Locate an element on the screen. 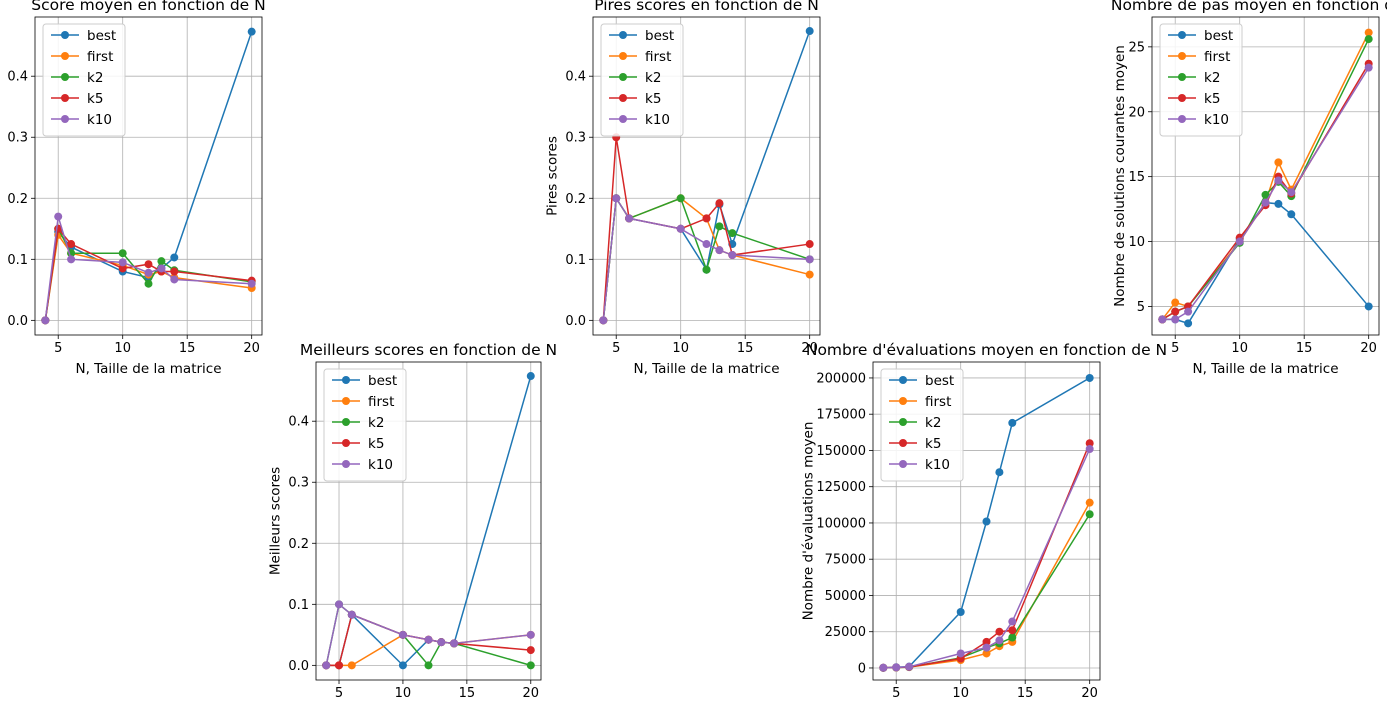  y-tick-label: 50000 is located at coordinates (845, 596).